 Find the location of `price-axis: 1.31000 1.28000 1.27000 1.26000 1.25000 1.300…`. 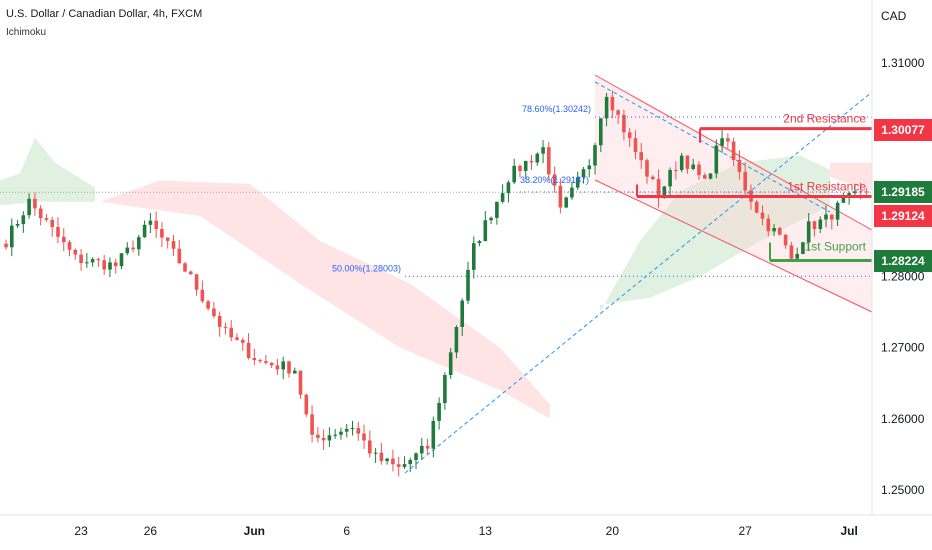

price-axis: 1.31000 1.28000 1.27000 1.26000 1.25000 1.300… is located at coordinates (901, 257).